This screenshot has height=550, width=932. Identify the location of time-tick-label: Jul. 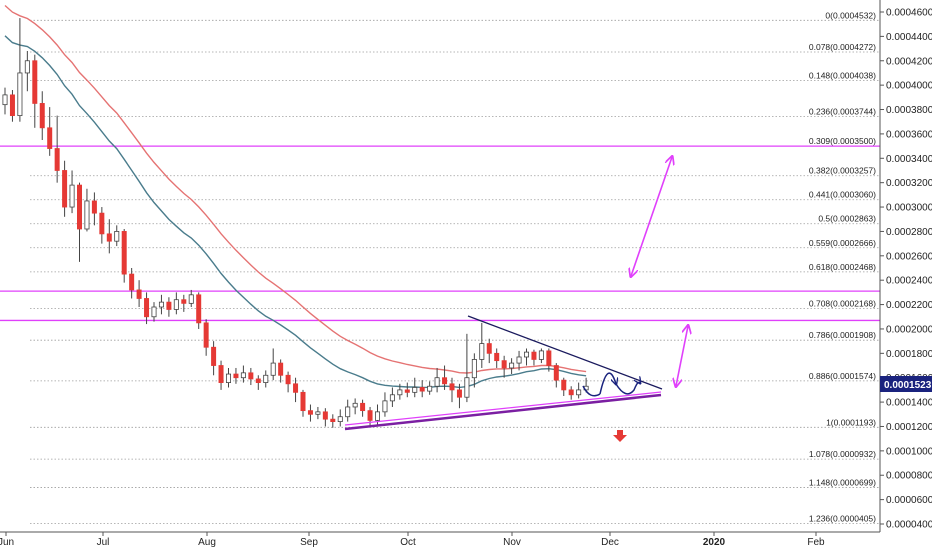
(103, 542).